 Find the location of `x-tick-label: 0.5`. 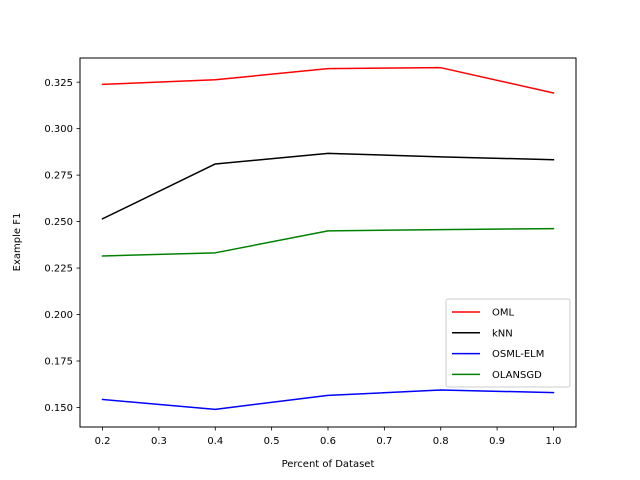

x-tick-label: 0.5 is located at coordinates (272, 441).